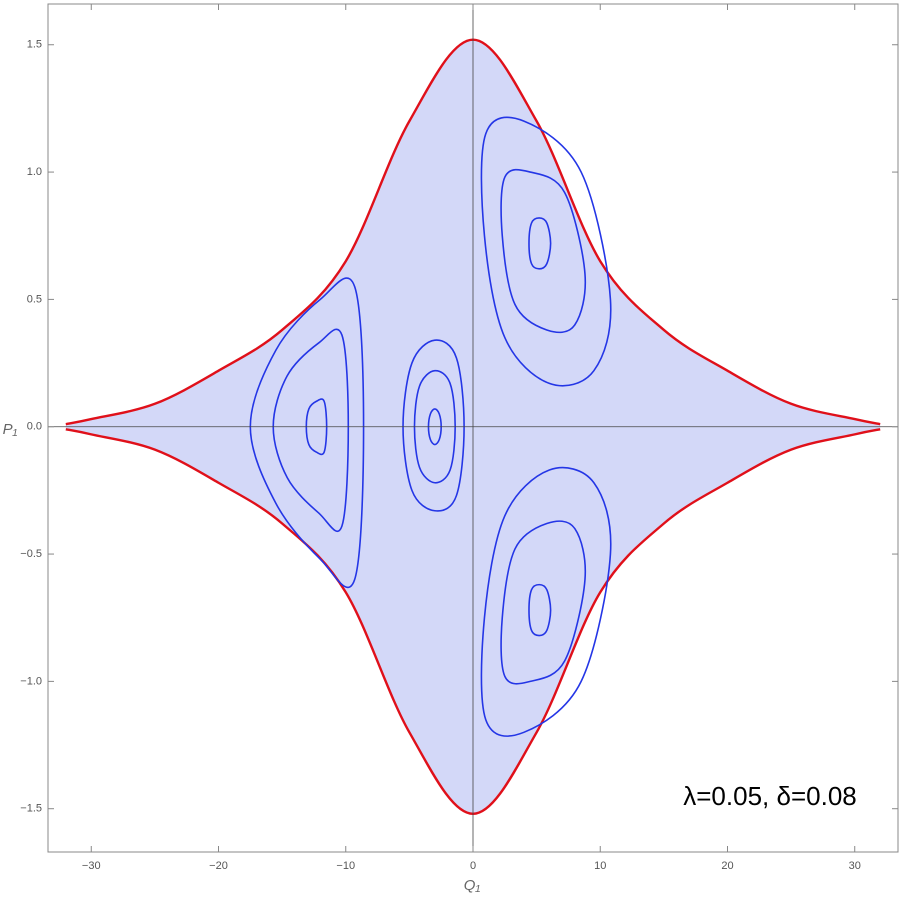  Describe the element at coordinates (34, 172) in the screenshot. I see `y-tick-label: 1.0` at that location.